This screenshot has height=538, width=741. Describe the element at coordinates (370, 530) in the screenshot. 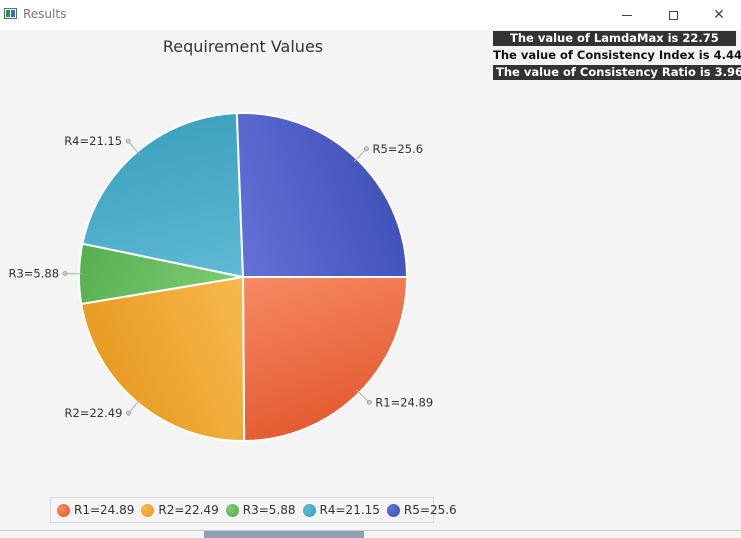

I see `divider` at that location.